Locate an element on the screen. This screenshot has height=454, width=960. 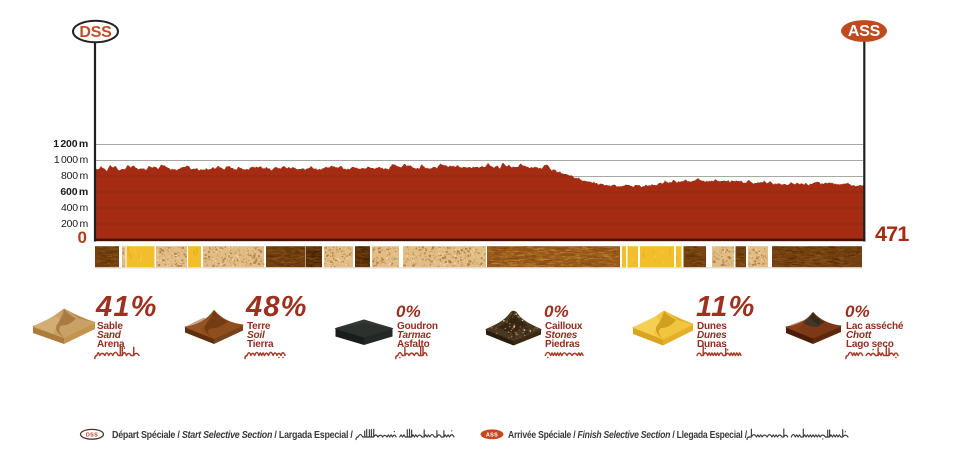
svg-text: DSS is located at coordinates (92, 436).